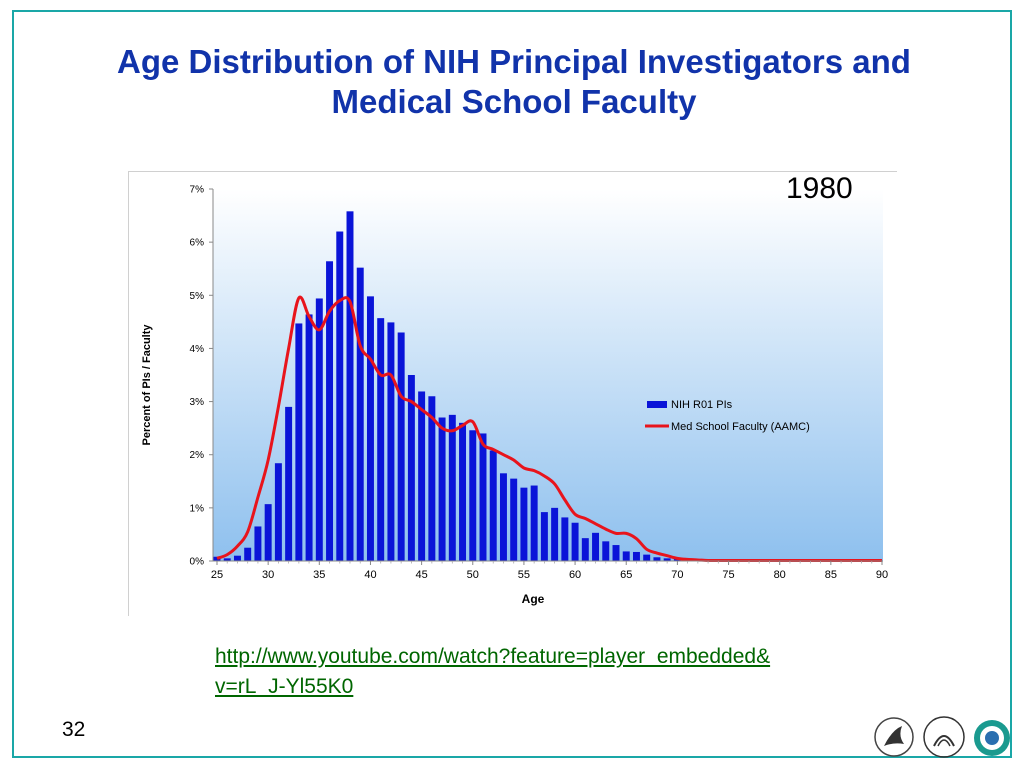 The width and height of the screenshot is (1024, 768). I want to click on legend-swatch-bars, so click(657, 404).